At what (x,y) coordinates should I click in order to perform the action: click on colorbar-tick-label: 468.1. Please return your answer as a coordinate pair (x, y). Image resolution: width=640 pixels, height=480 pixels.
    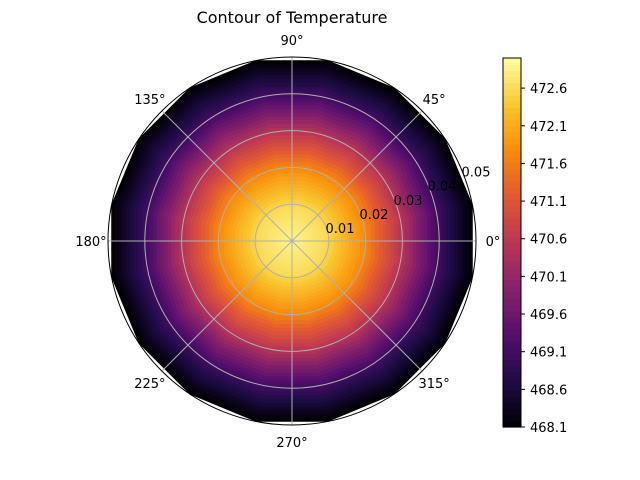
    Looking at the image, I should click on (548, 428).